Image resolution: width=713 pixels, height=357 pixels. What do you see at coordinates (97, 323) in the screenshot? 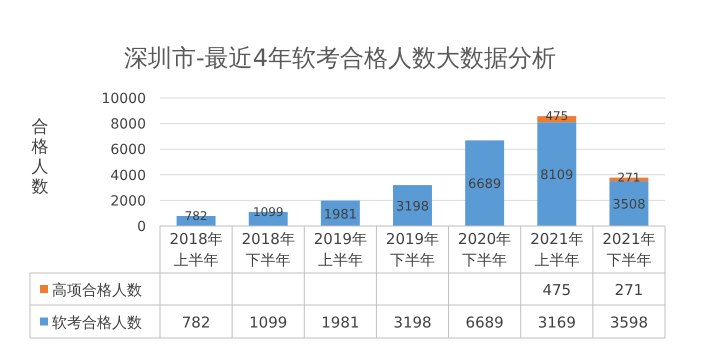
I see `legend-label: 软考合格人数` at bounding box center [97, 323].